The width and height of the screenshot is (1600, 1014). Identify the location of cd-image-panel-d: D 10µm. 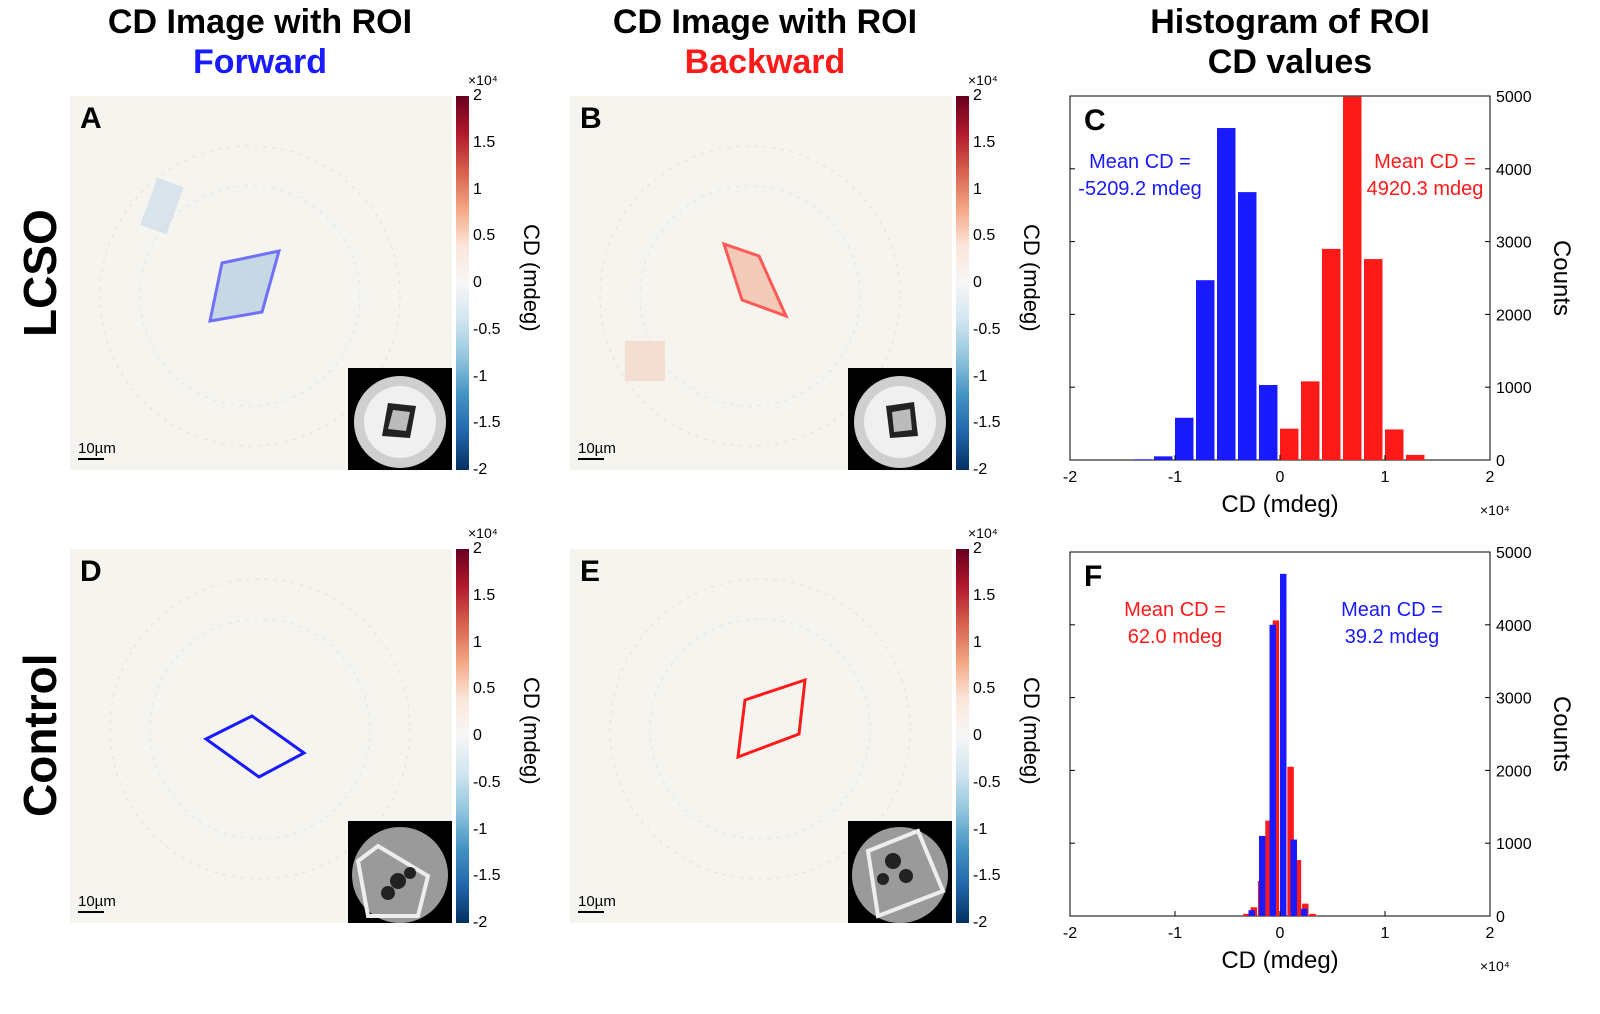
(261, 736).